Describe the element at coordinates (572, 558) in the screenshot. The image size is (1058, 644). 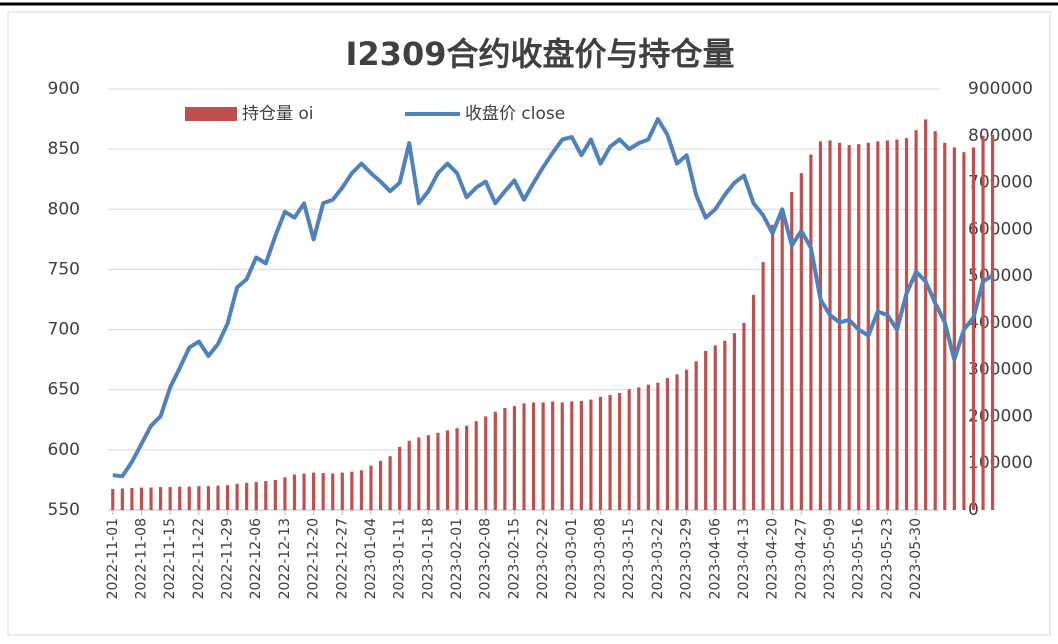
I see `x-tick-label: 2023-03-01` at that location.